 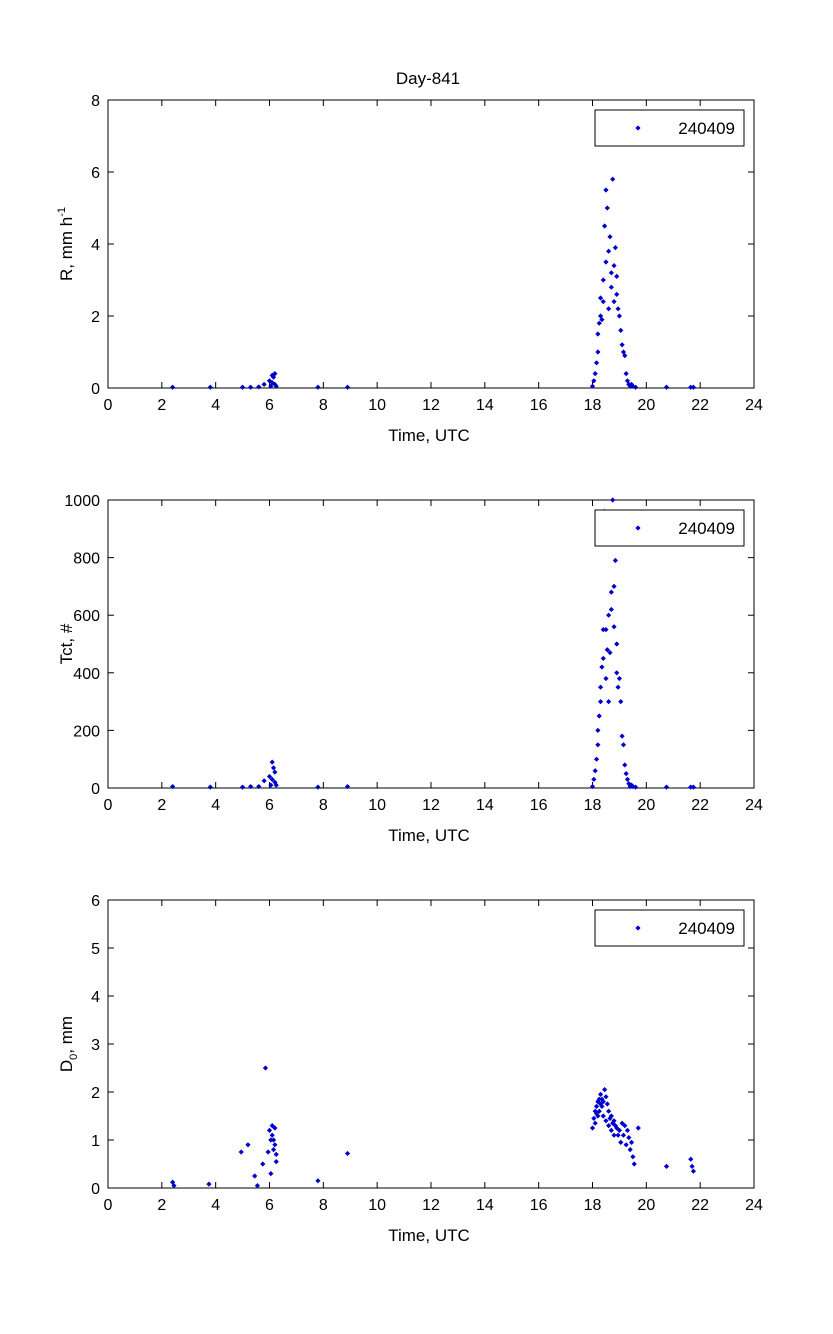 What do you see at coordinates (638, 528) in the screenshot?
I see `legend-marker` at bounding box center [638, 528].